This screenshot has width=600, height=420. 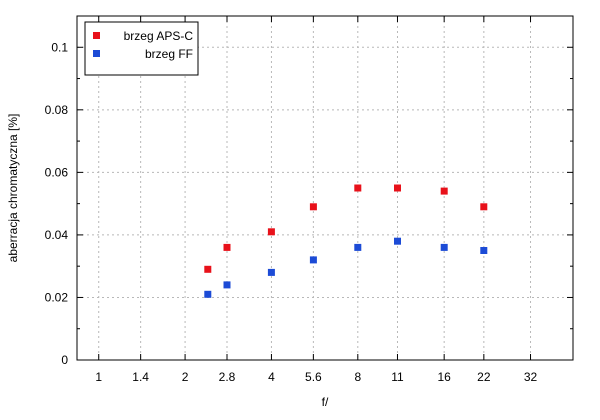 I want to click on y-tick-label: 0.06, so click(x=57, y=172).